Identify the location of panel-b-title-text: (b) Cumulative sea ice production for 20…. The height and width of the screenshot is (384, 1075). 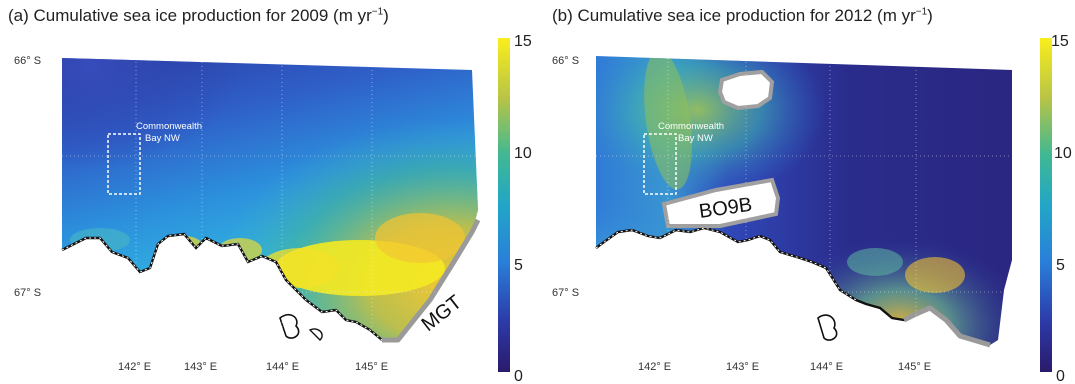
(734, 15).